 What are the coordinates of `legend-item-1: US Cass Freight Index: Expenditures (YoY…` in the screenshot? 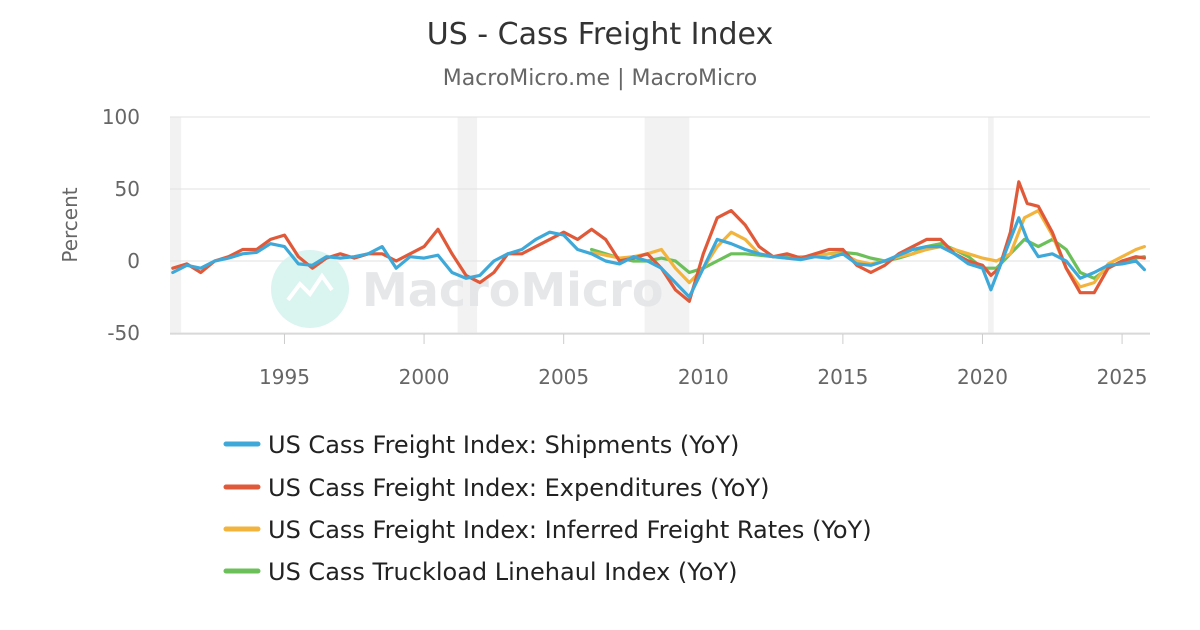 It's located at (496, 488).